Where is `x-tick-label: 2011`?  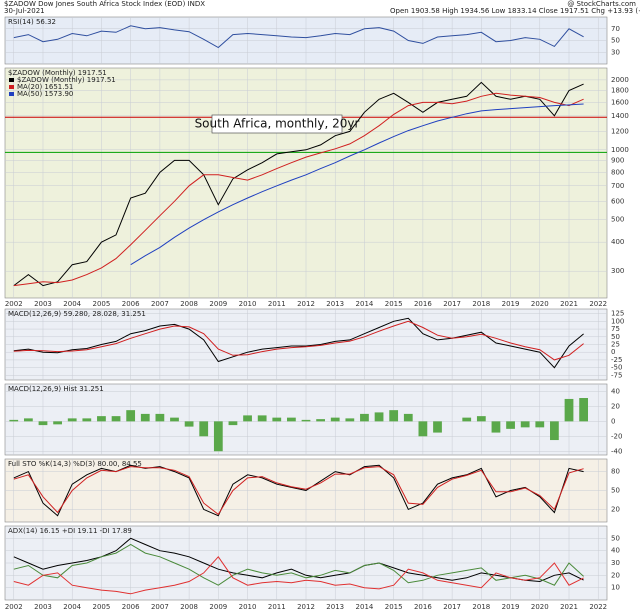
x-tick-label: 2011 is located at coordinates (277, 607).